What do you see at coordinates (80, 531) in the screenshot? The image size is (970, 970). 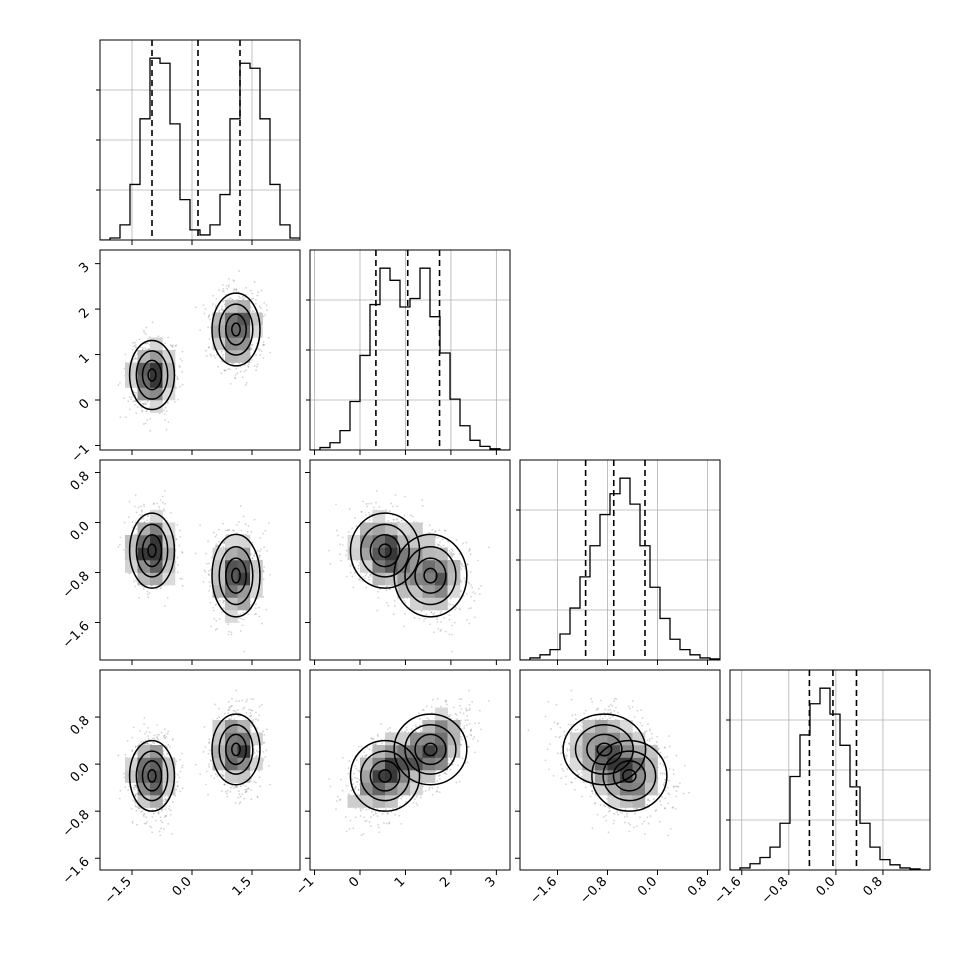 I see `y-tick-label: 0.0` at bounding box center [80, 531].